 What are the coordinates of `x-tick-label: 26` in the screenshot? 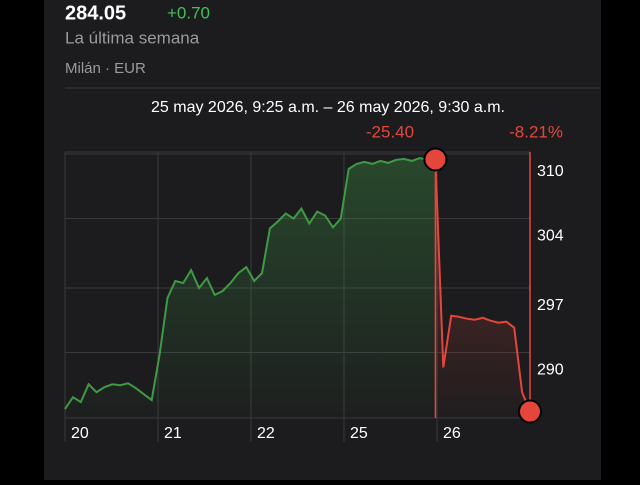 It's located at (452, 433).